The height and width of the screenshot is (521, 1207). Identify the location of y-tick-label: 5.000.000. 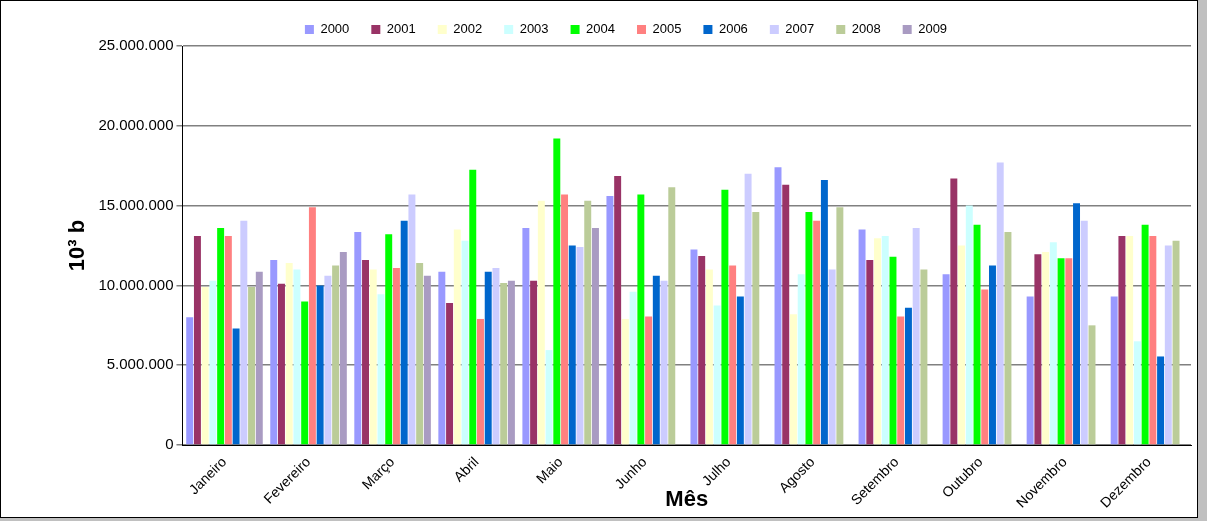
(140, 364).